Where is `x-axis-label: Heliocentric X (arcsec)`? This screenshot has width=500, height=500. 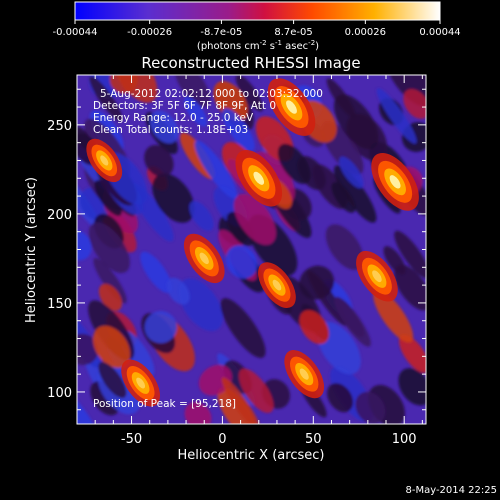
x-axis-label: Heliocentric X (arcsec) is located at coordinates (251, 455).